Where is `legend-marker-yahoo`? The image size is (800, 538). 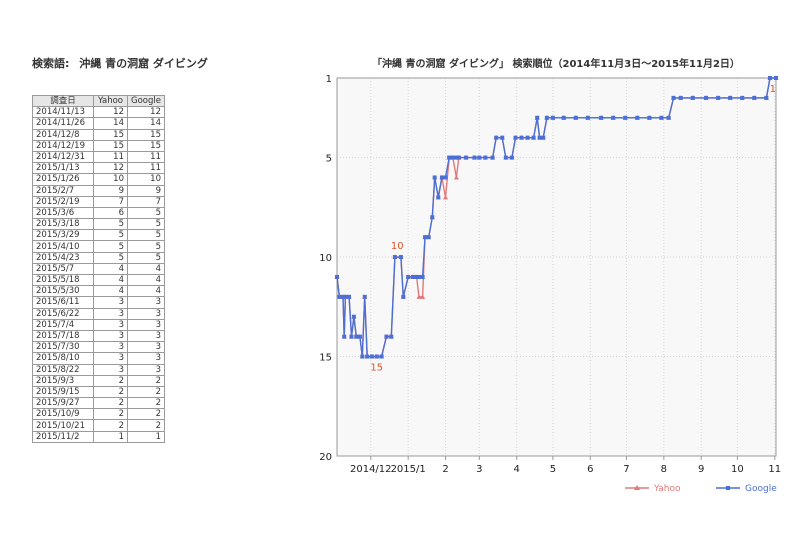 legend-marker-yahoo is located at coordinates (637, 487).